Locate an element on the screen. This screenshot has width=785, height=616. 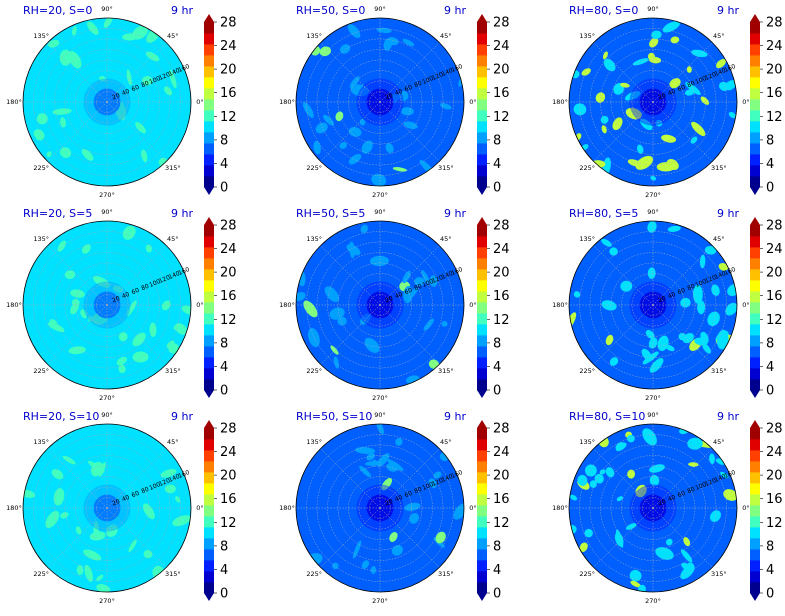
colorbar-tick-label: 20 is located at coordinates (774, 70).